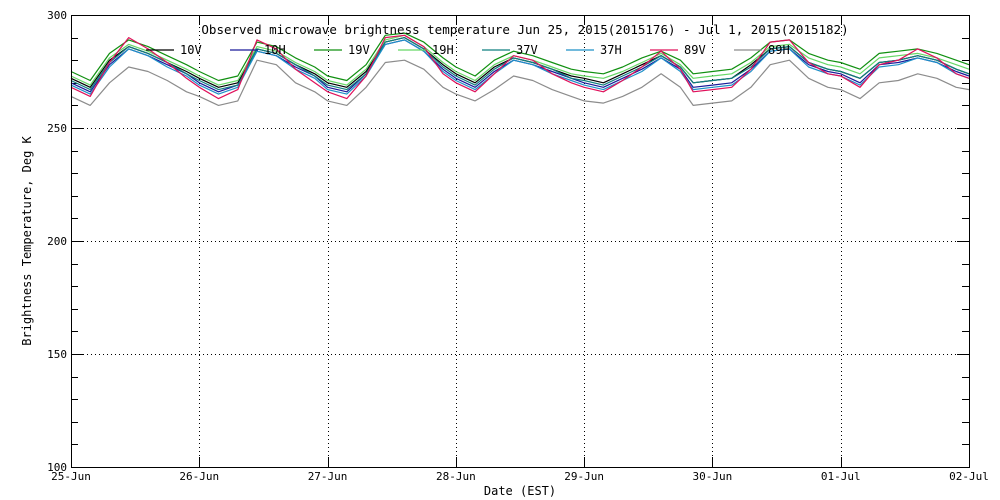 The height and width of the screenshot is (500, 1000). I want to click on x-tick-label: 29-Jun, so click(584, 476).